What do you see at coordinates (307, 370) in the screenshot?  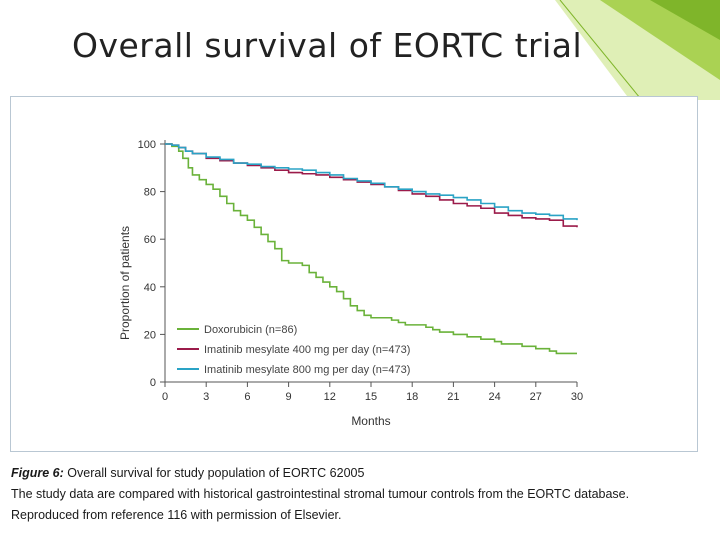 I see `legend-entry-3: Imatinib mesylate 800 mg per day (n=473)` at bounding box center [307, 370].